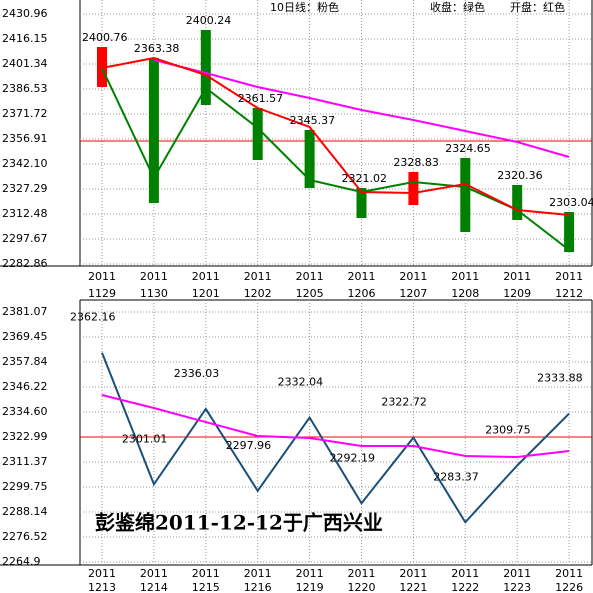 The image size is (593, 593). I want to click on data-label: 2283.37, so click(456, 476).